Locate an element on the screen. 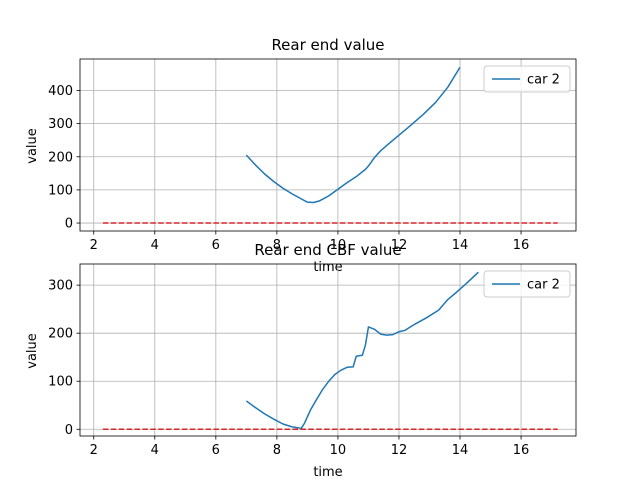 Image resolution: width=640 pixels, height=490 pixels. chart-title: Rear end CBF value is located at coordinates (327, 250).